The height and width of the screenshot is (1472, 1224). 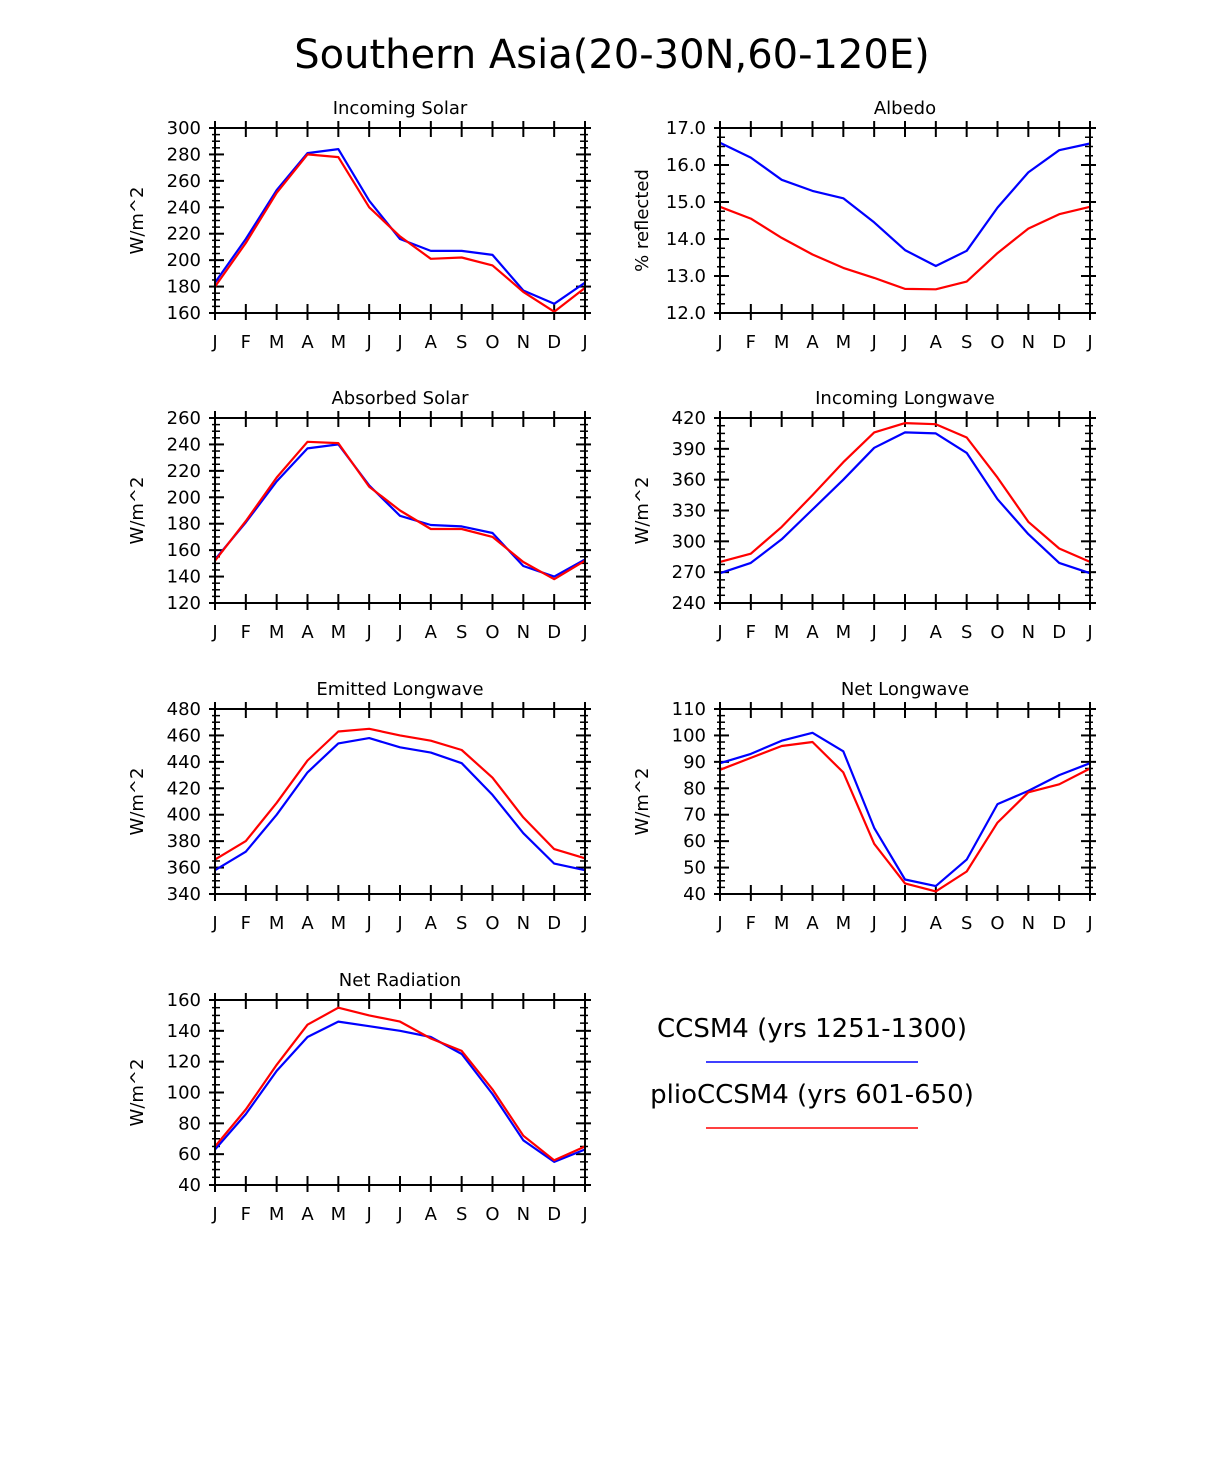 I want to click on panel-title: Emitted Longwave, so click(x=399, y=689).